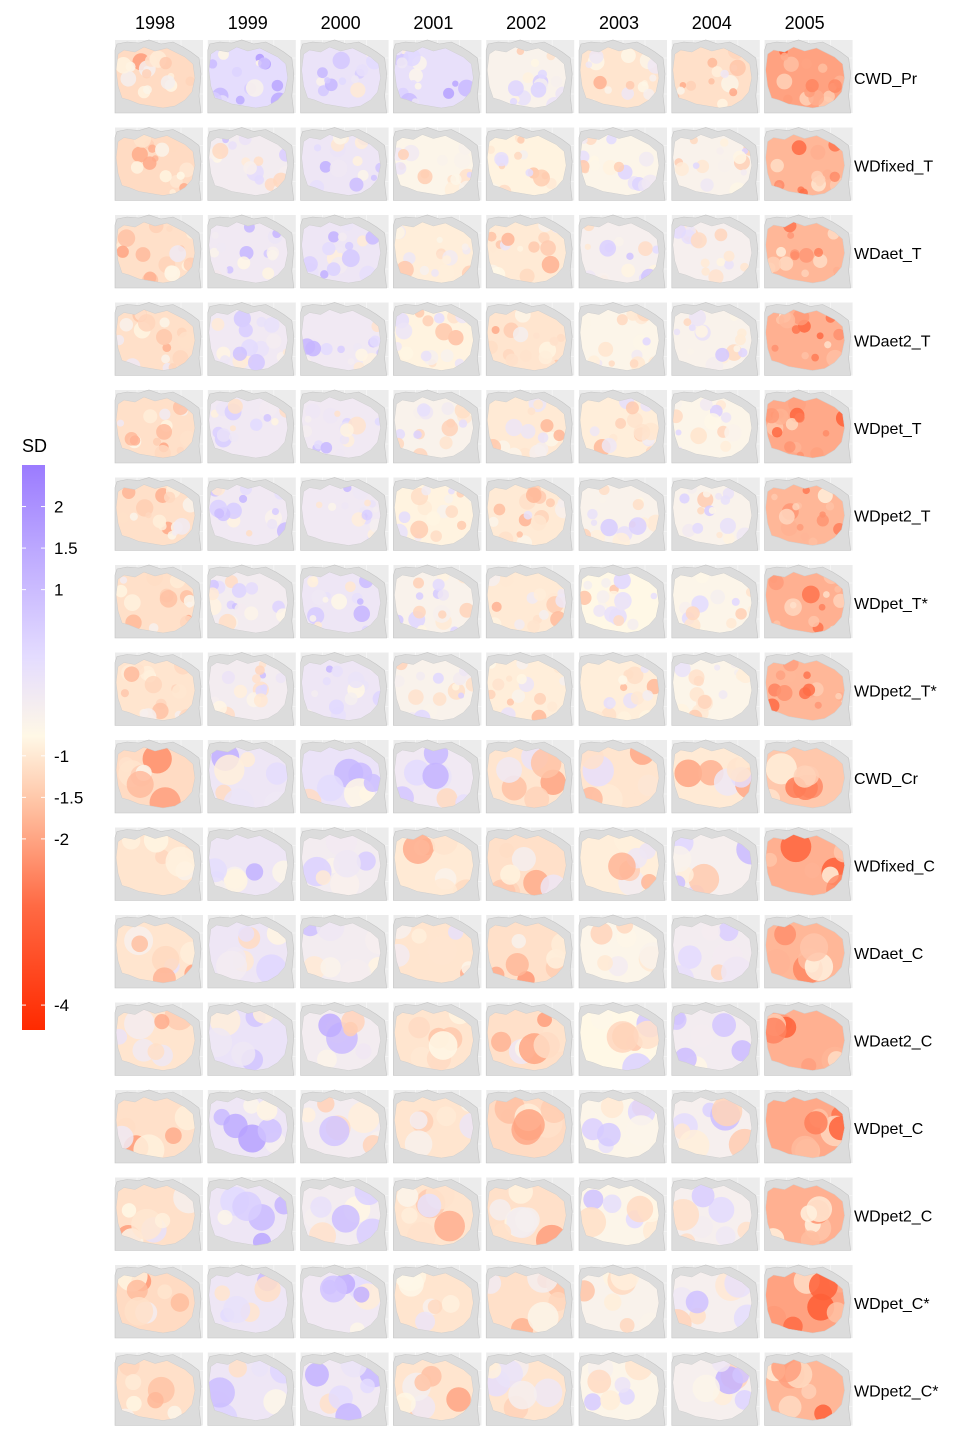  What do you see at coordinates (52, 733) in the screenshot?
I see `color-legend: SD 2 1.5 1 -1 -1.5 -2 -4` at bounding box center [52, 733].